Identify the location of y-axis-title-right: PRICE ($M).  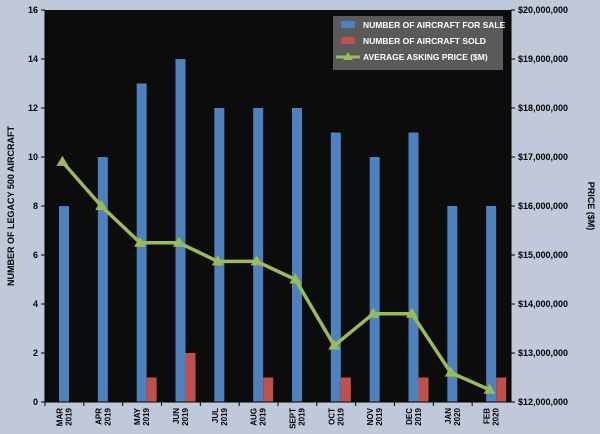
(591, 206).